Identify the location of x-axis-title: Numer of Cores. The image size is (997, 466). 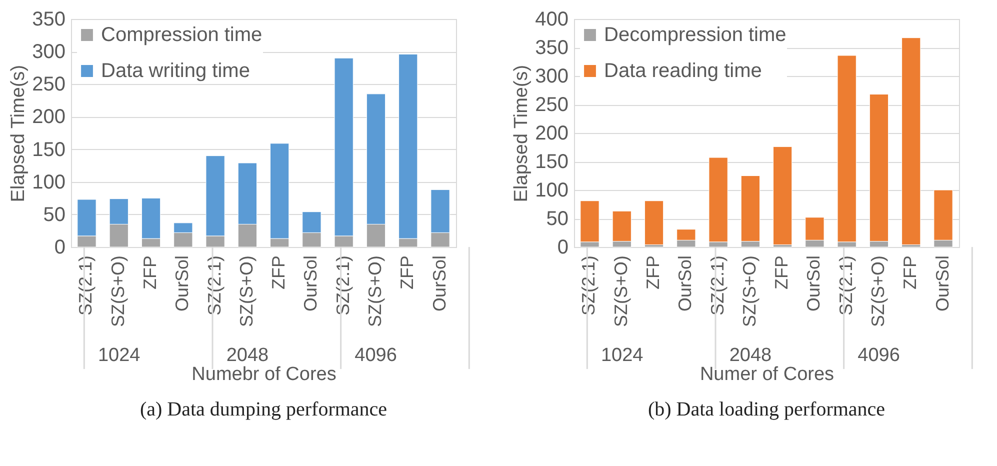
(767, 375).